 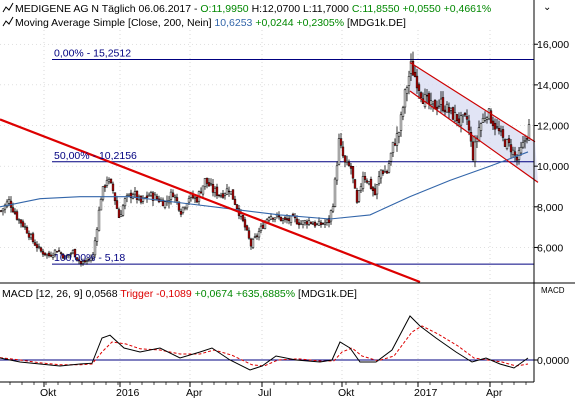 What do you see at coordinates (553, 290) in the screenshot?
I see `macd-axis-label: MACD` at bounding box center [553, 290].